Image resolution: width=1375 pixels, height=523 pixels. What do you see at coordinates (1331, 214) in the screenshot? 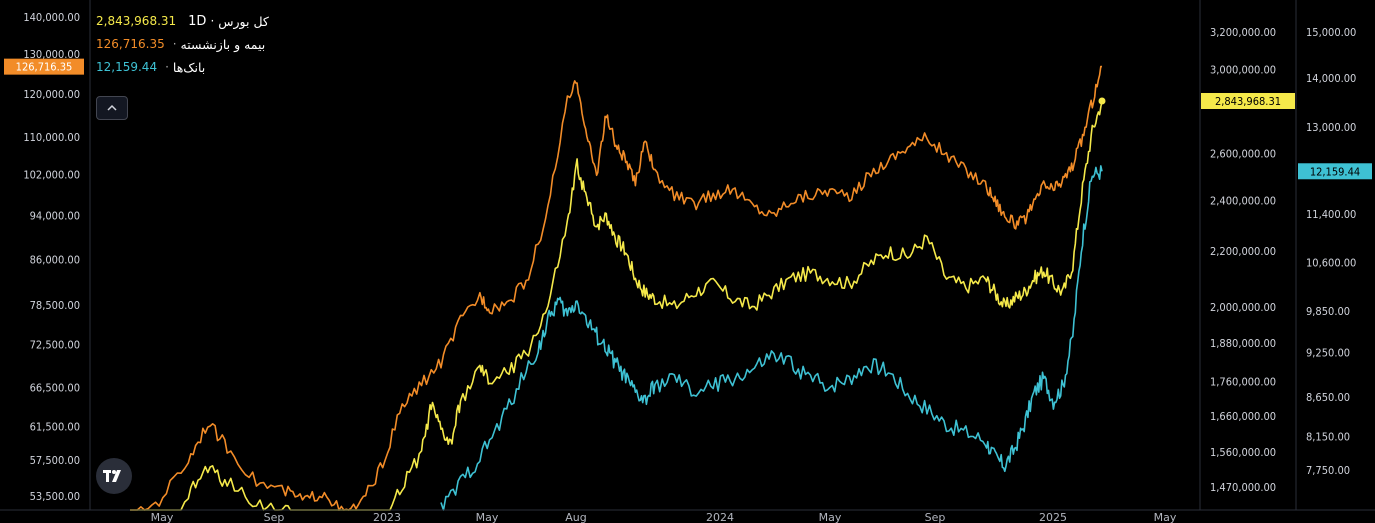
I see `right2-tick-label: 11,400.00` at bounding box center [1331, 214].